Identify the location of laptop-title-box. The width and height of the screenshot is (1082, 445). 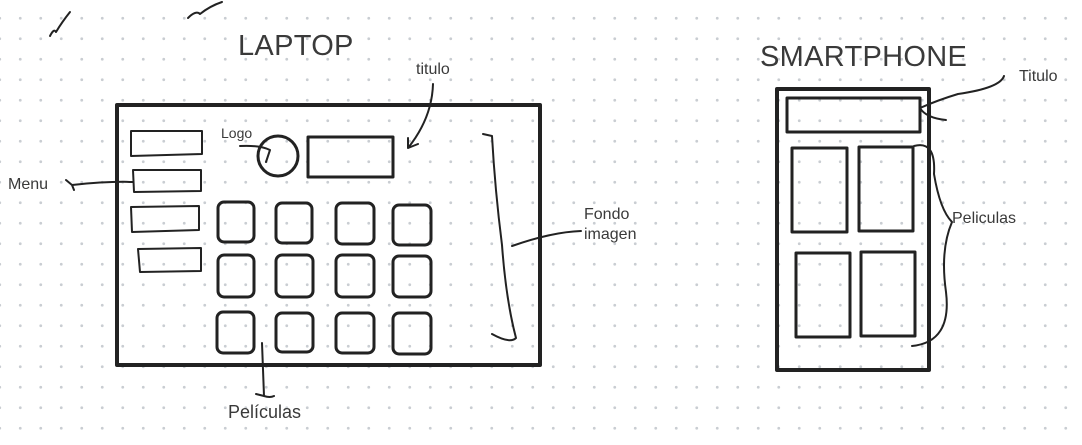
(350, 157).